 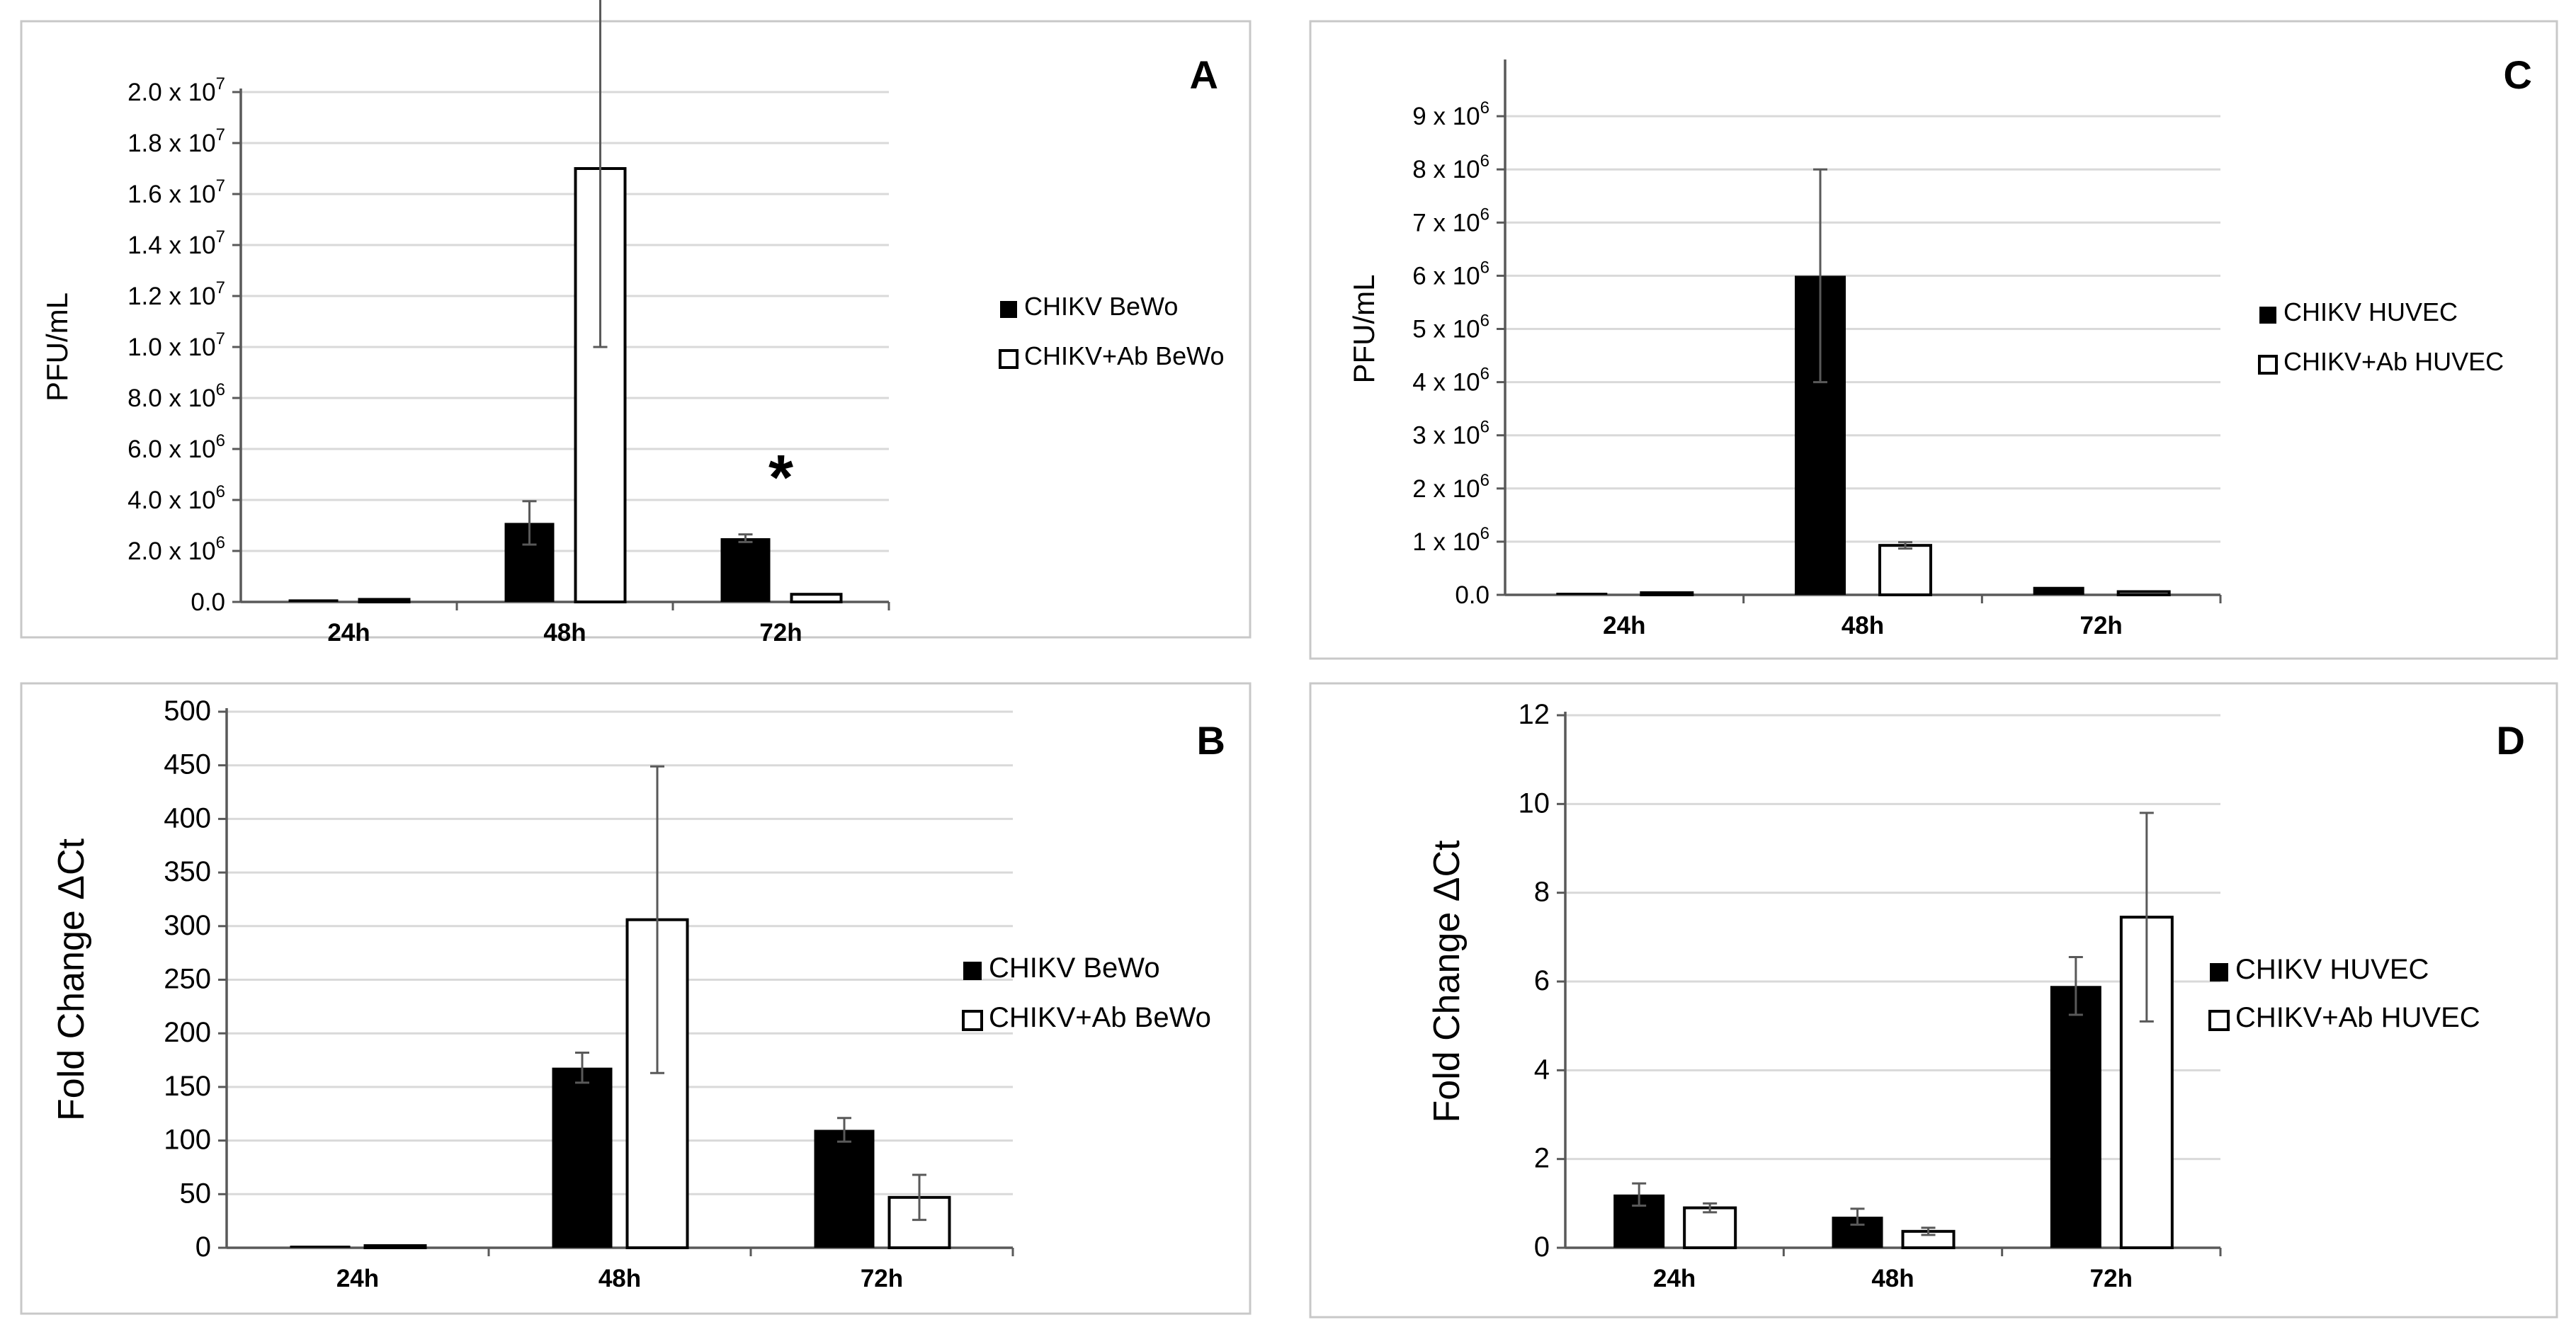 What do you see at coordinates (1542, 1069) in the screenshot?
I see `y-tick-label: 4` at bounding box center [1542, 1069].